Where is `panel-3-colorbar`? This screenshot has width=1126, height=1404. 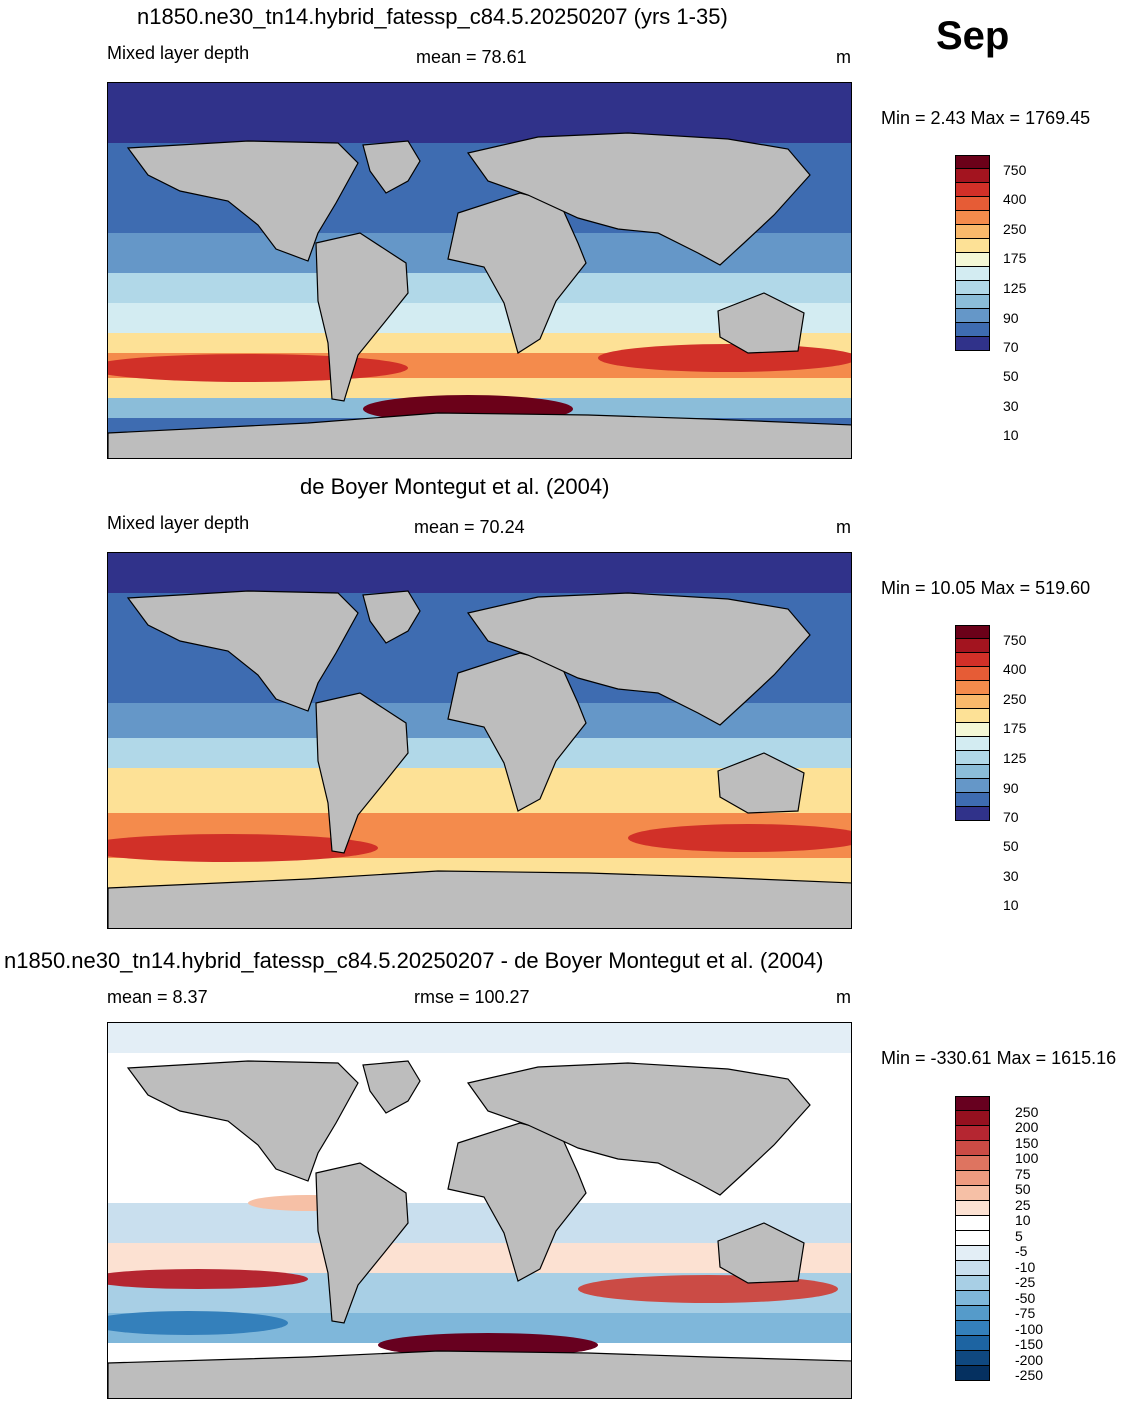 panel-3-colorbar is located at coordinates (972, 1238).